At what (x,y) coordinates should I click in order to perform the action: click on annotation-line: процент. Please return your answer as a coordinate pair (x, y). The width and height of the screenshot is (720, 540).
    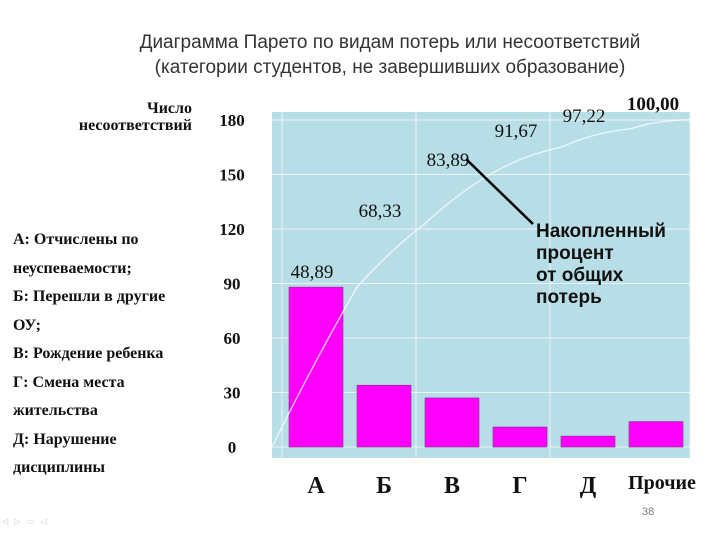
    Looking at the image, I should click on (575, 253).